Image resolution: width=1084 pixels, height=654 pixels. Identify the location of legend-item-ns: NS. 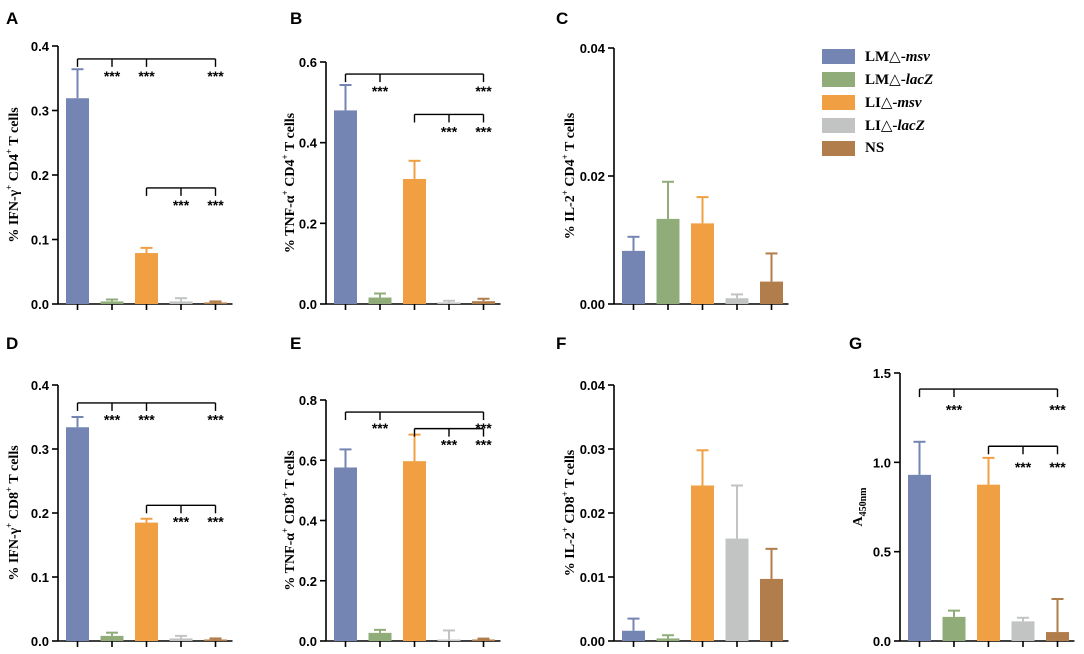
(877, 148).